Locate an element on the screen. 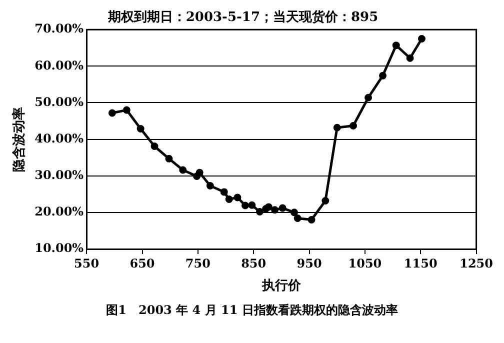 The image size is (504, 343). x-tick-label: 650 is located at coordinates (142, 263).